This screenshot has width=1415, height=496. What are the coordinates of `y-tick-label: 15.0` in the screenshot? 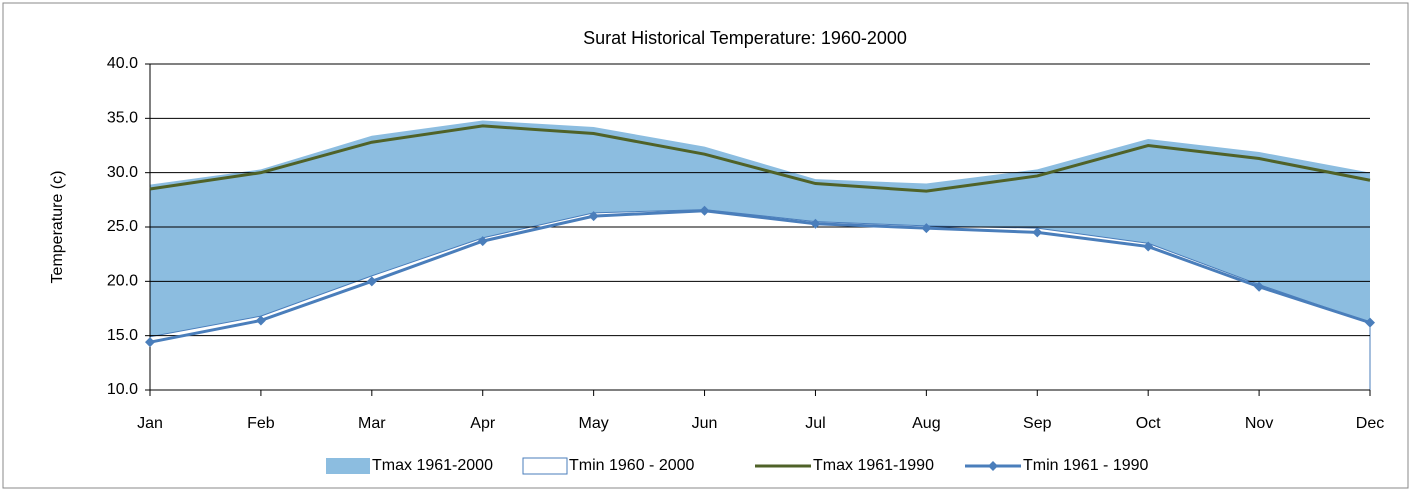 It's located at (122, 335).